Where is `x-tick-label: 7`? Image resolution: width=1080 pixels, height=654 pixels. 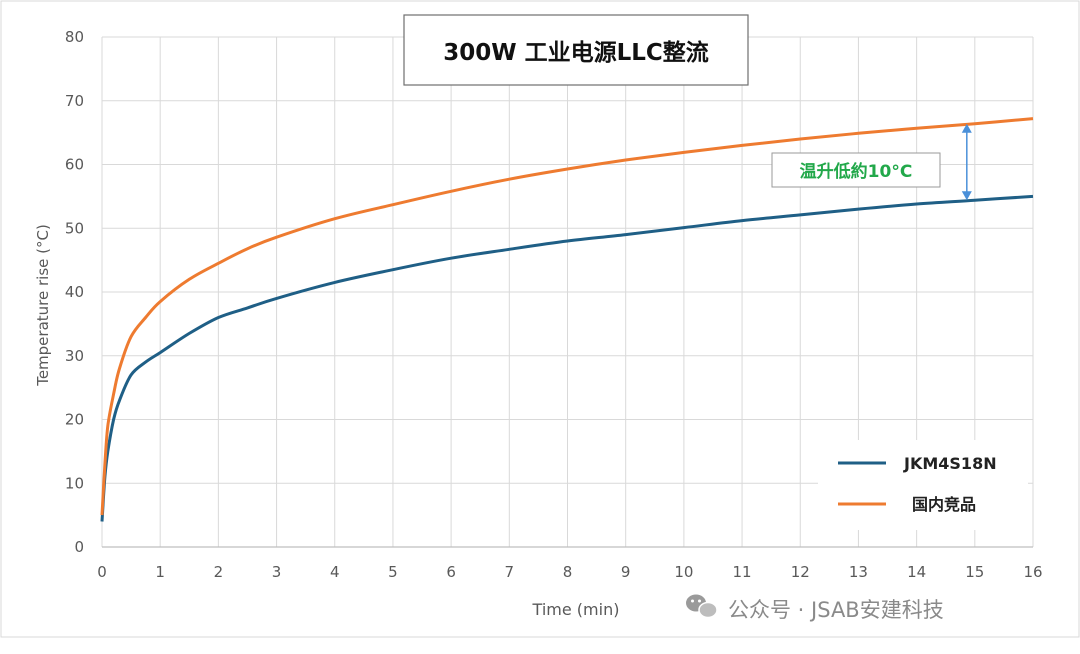
x-tick-label: 7 is located at coordinates (510, 572).